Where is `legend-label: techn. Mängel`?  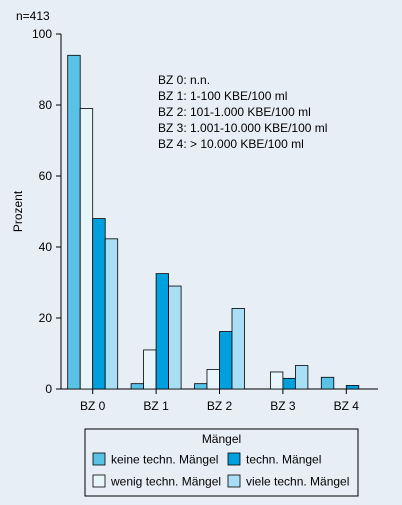 legend-label: techn. Mängel is located at coordinates (283, 460).